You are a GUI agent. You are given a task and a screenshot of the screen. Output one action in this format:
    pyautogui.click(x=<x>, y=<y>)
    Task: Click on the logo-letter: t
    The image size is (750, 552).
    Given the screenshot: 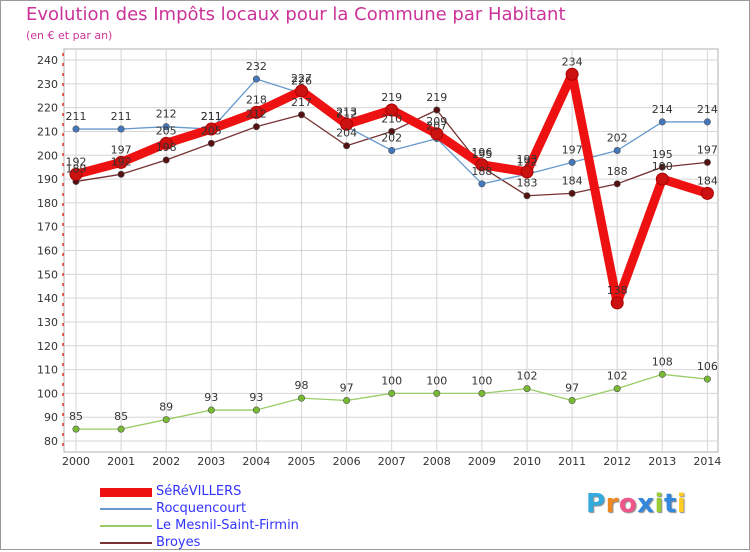 What is the action you would take?
    pyautogui.click(x=670, y=504)
    